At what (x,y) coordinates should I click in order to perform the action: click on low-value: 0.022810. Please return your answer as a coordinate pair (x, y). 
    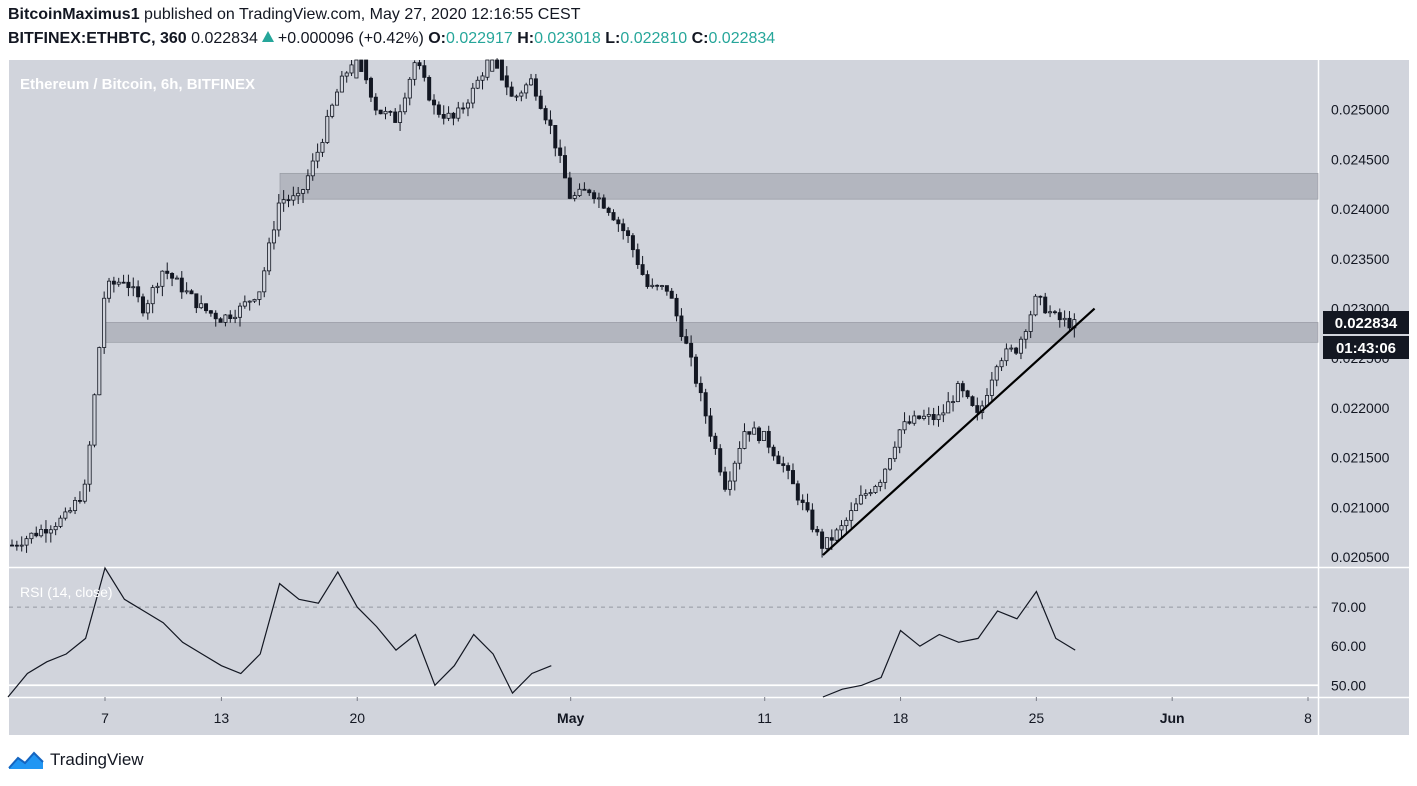
    Looking at the image, I should click on (654, 38).